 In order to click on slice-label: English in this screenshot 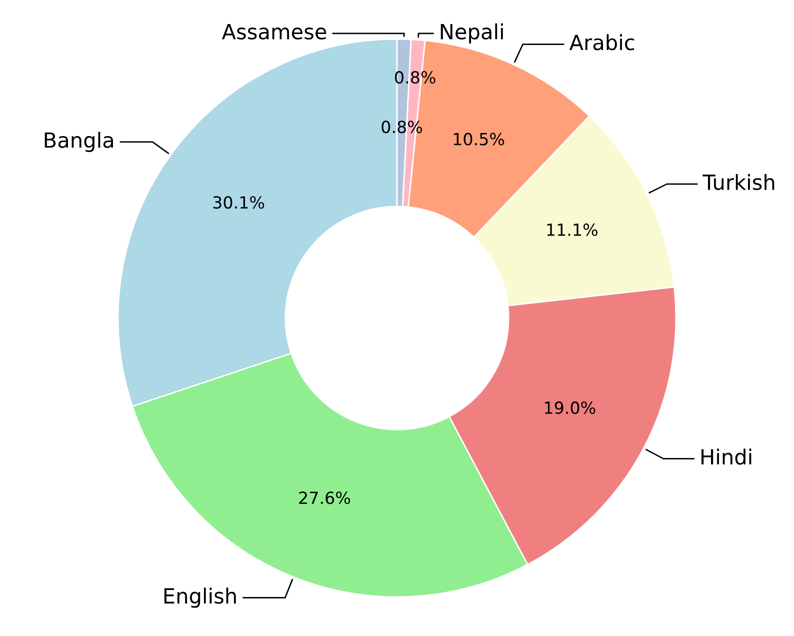, I will do `click(200, 598)`.